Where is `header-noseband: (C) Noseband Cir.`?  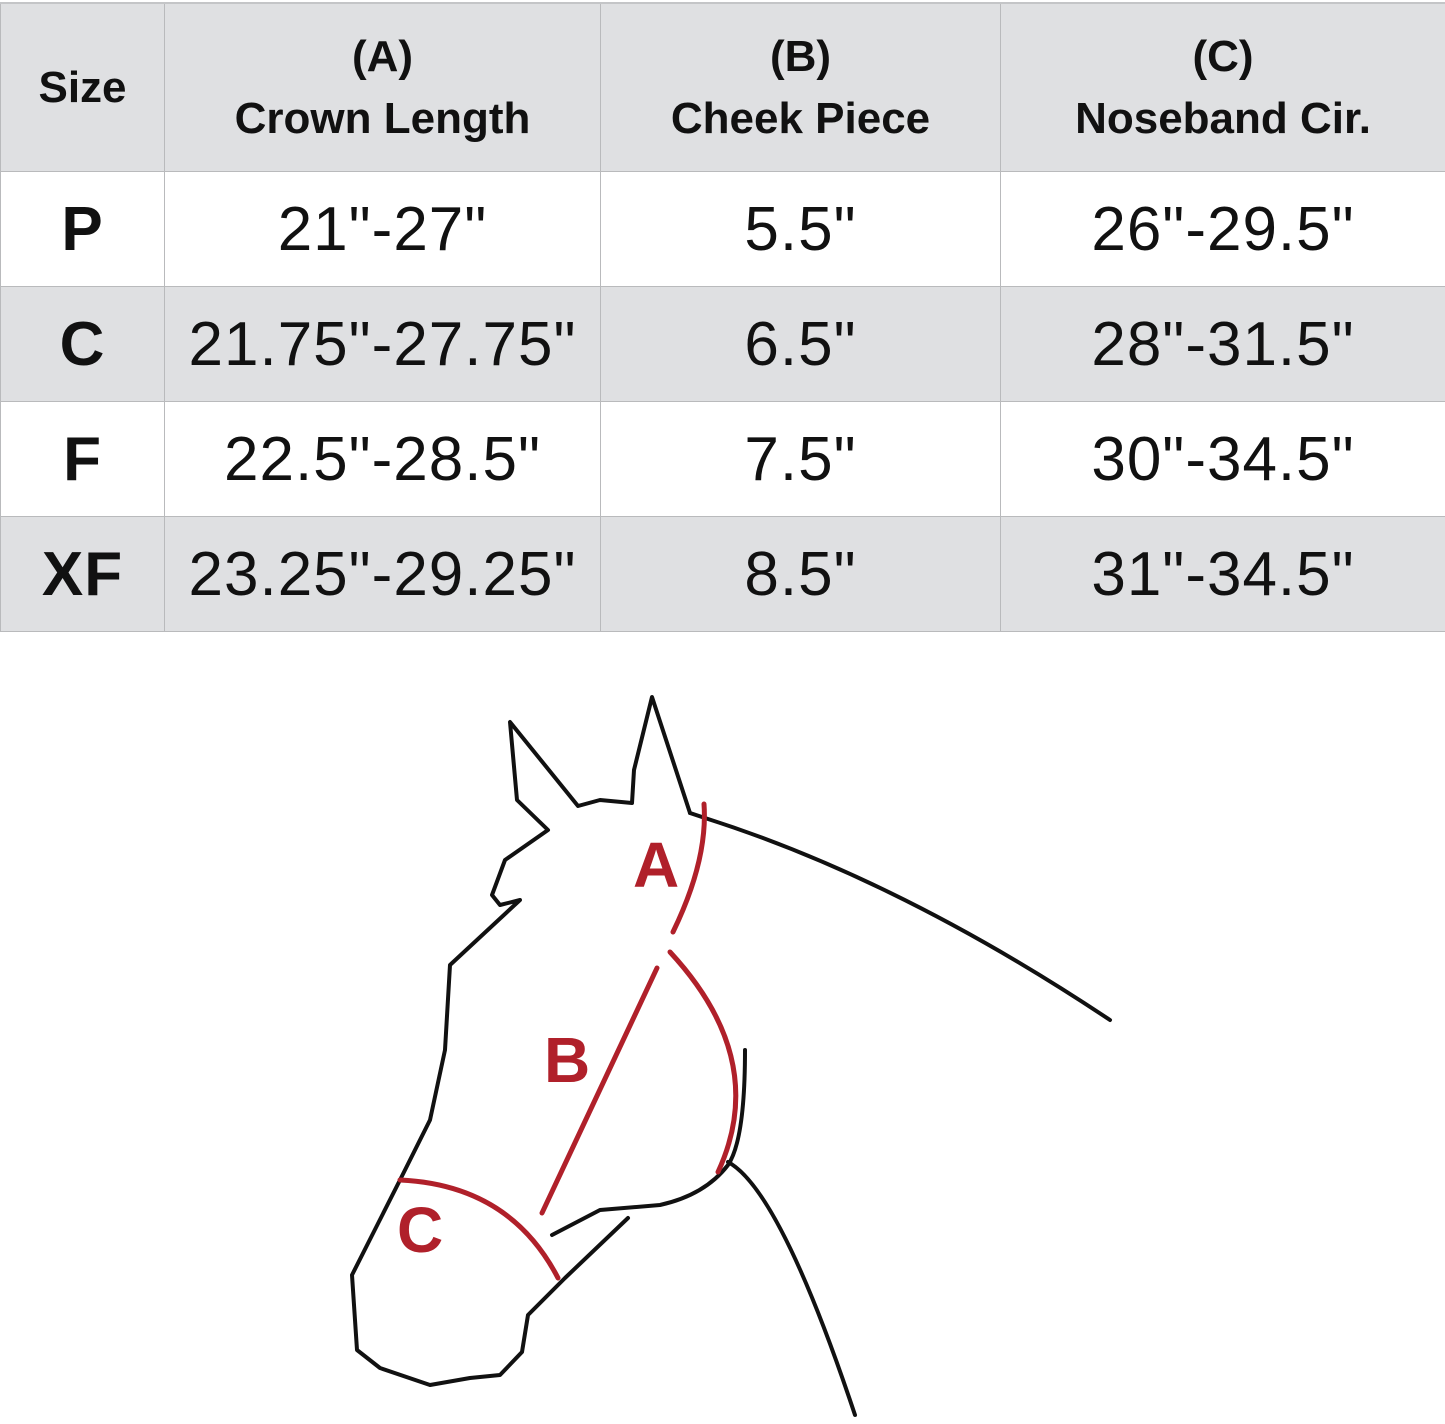 header-noseband: (C) Noseband Cir. is located at coordinates (1222, 87).